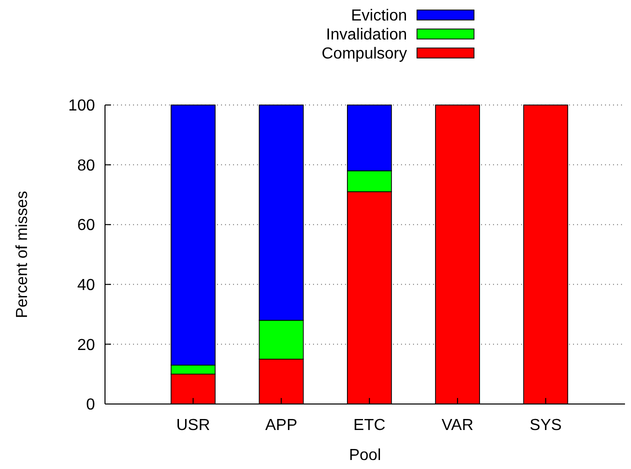  Describe the element at coordinates (91, 405) in the screenshot. I see `y-tick-label: 0` at that location.